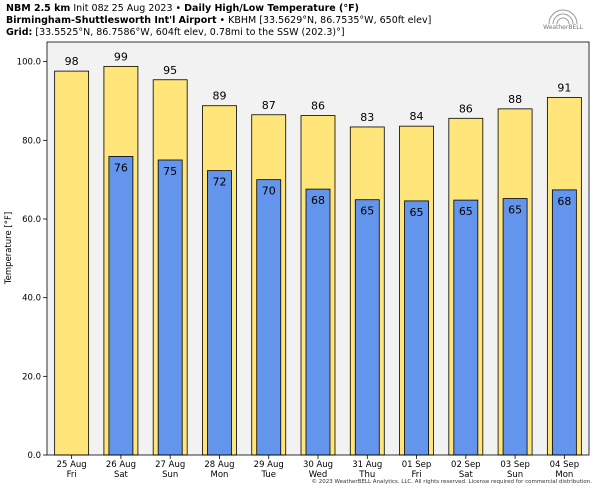 The image size is (600, 493). Describe the element at coordinates (32, 259) in the screenshot. I see `y-axis-ticks: 0.0 20.0 40.0 60.0 80.0 100.0` at that location.